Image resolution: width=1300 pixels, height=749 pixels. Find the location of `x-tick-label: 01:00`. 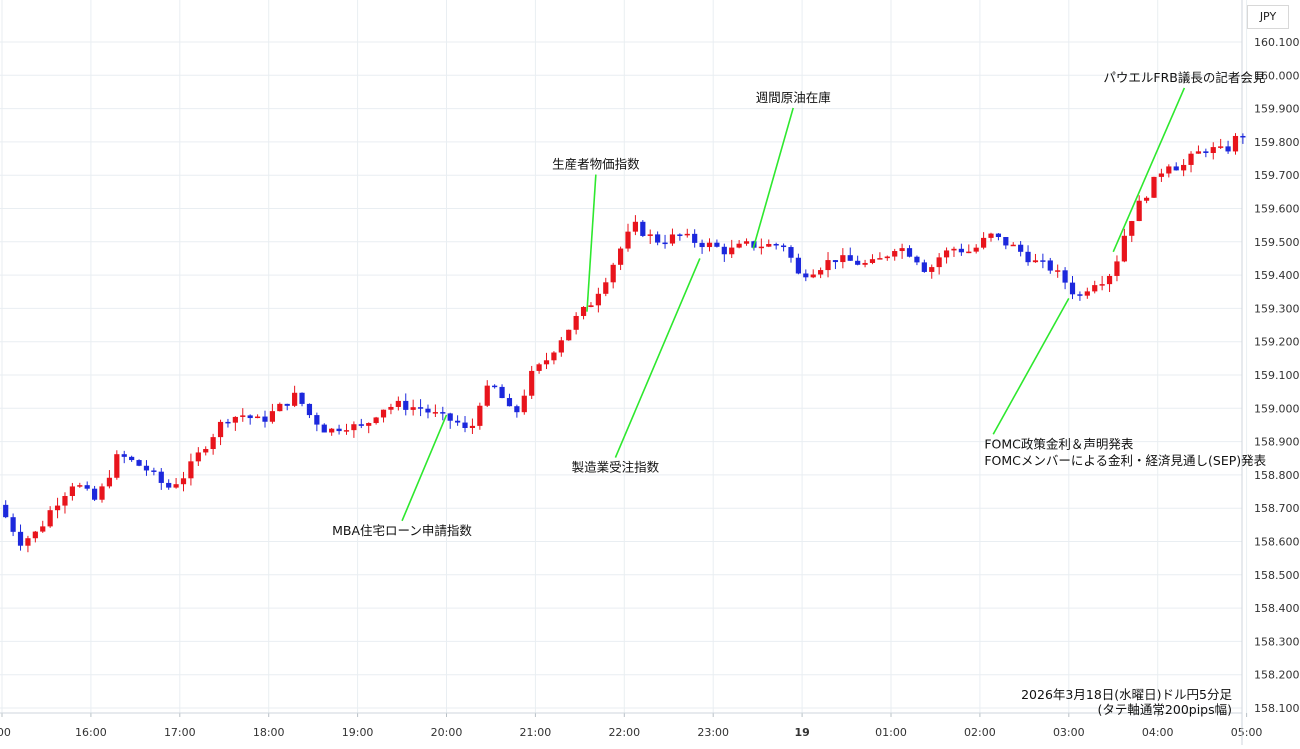

x-tick-label: 01:00 is located at coordinates (891, 732).